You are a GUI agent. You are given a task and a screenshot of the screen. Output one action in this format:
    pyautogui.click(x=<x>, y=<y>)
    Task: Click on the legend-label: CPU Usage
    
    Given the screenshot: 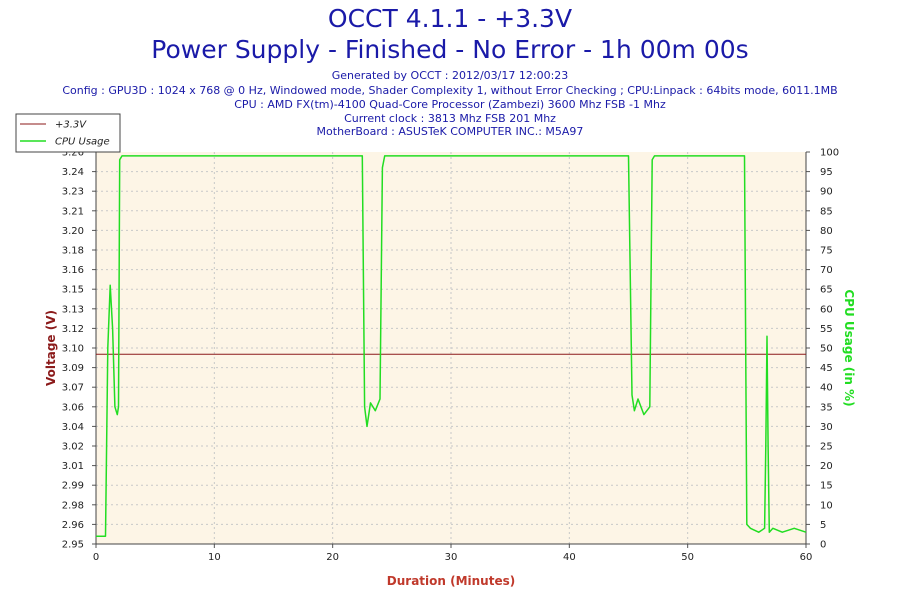 What is the action you would take?
    pyautogui.click(x=82, y=142)
    